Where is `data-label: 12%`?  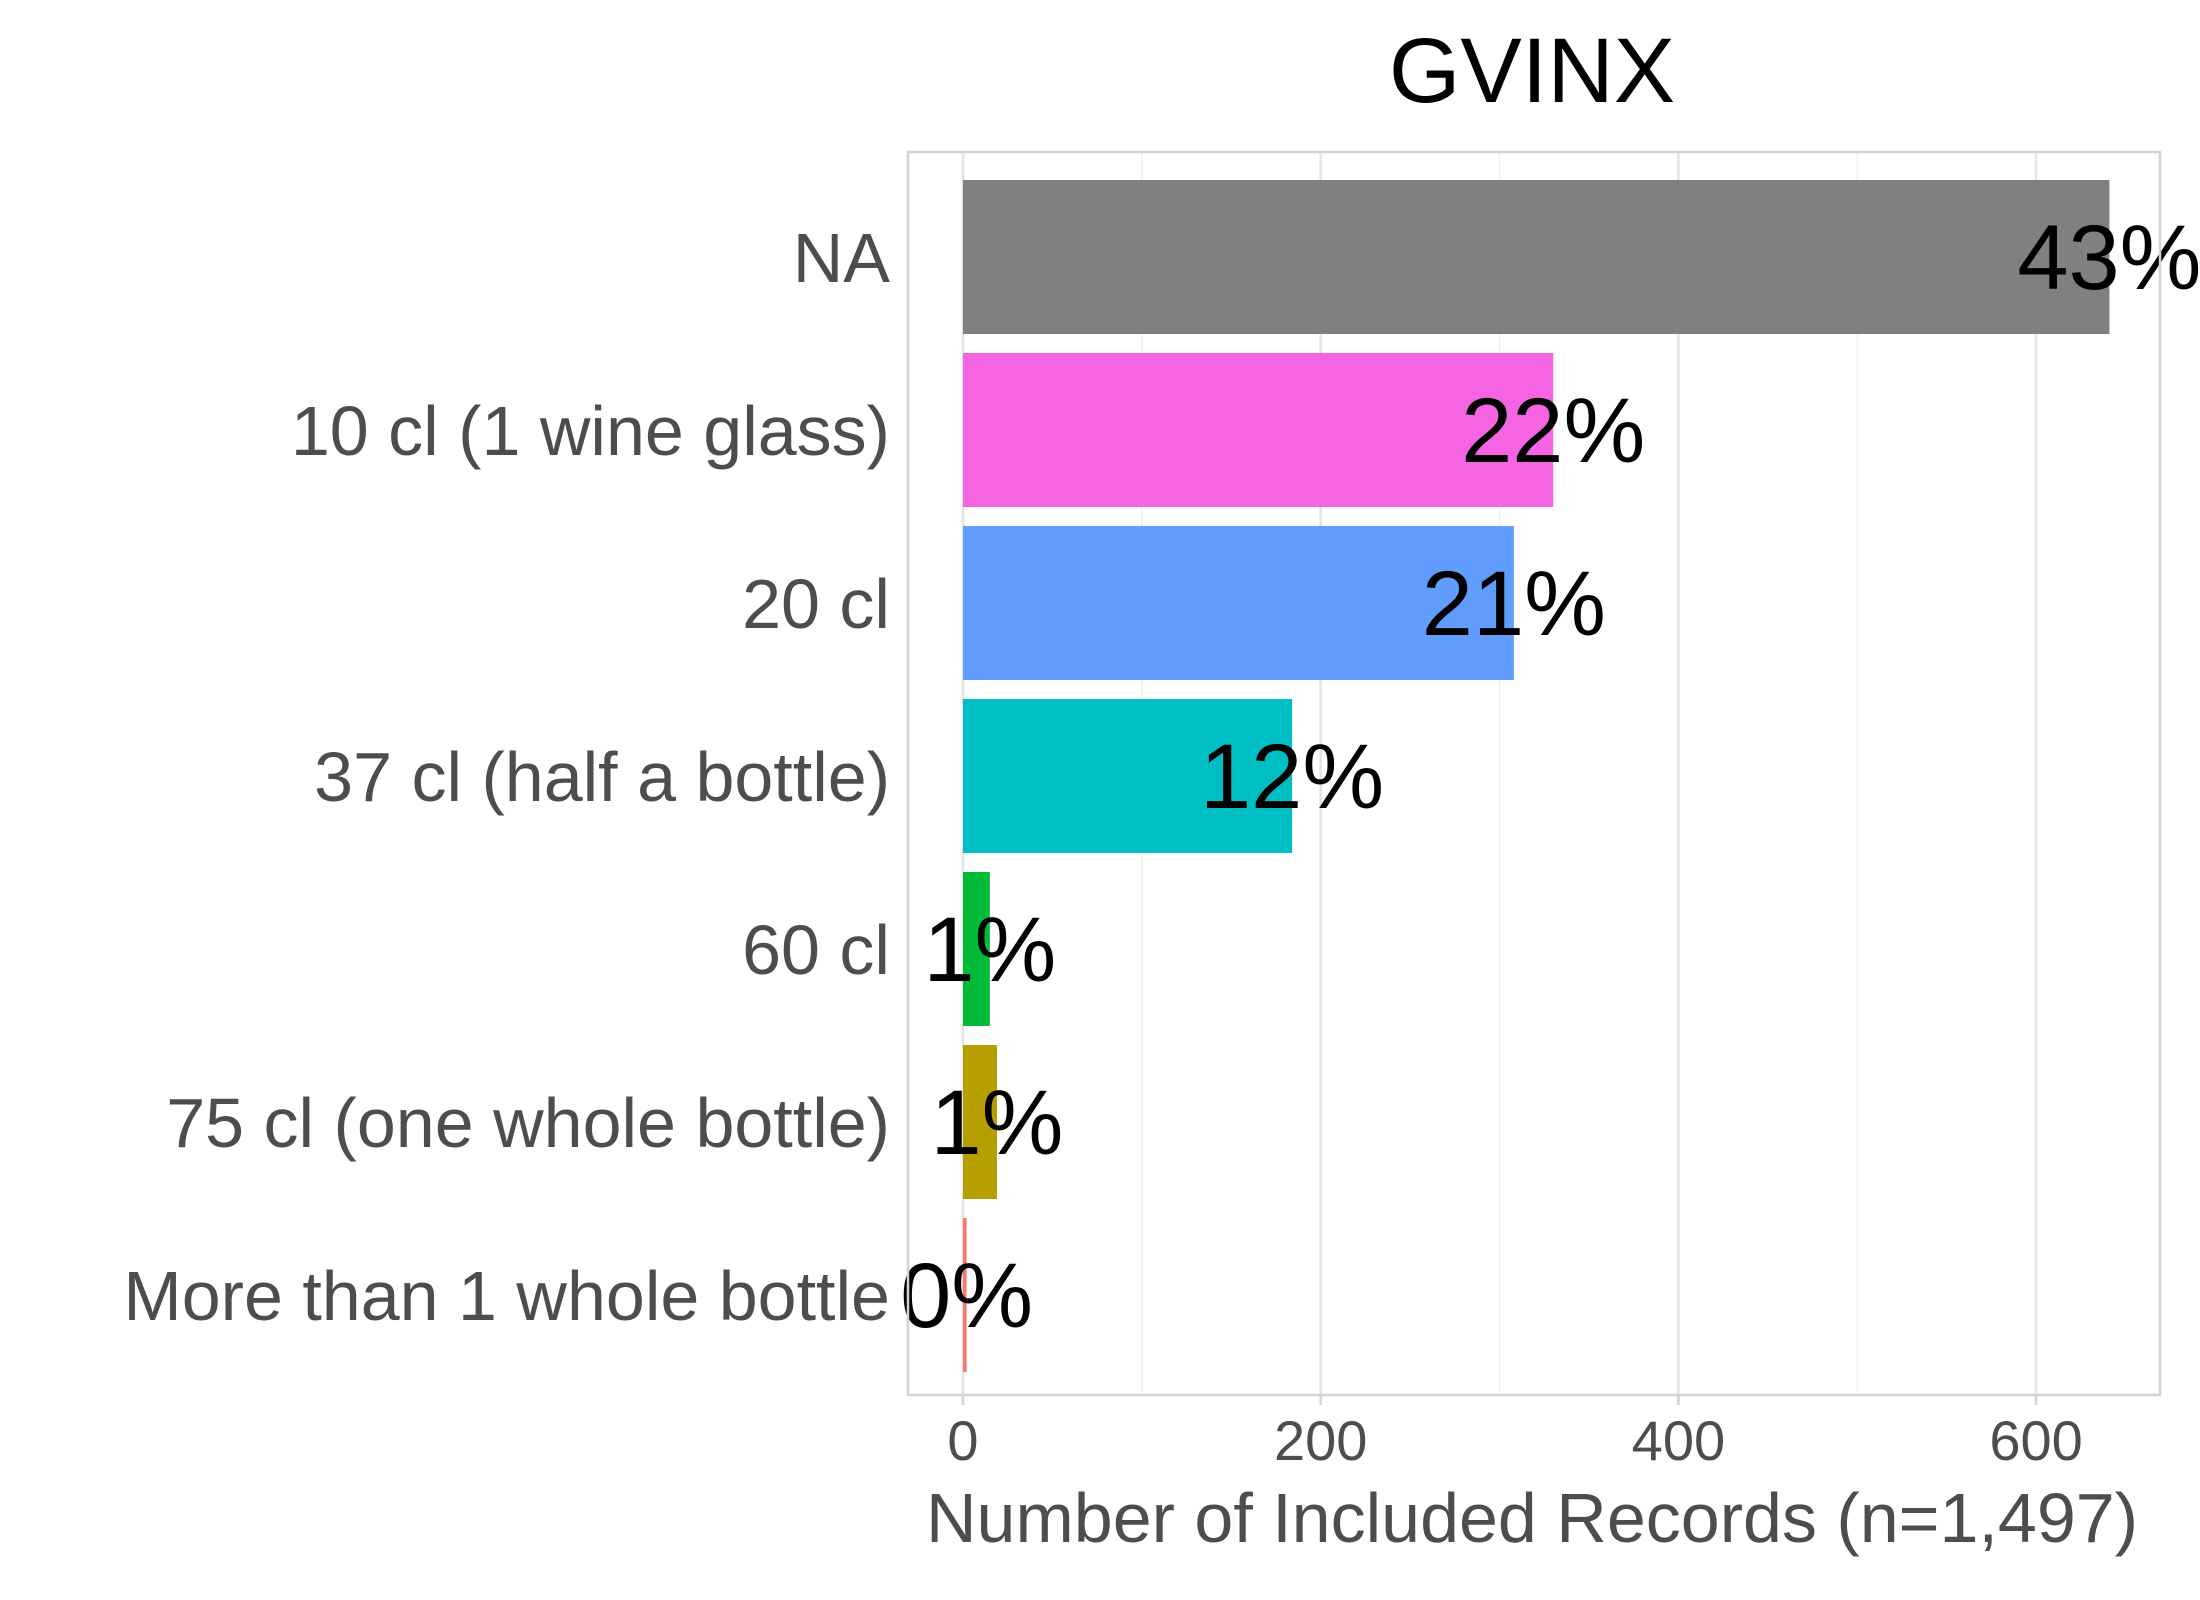 data-label: 12% is located at coordinates (1292, 777).